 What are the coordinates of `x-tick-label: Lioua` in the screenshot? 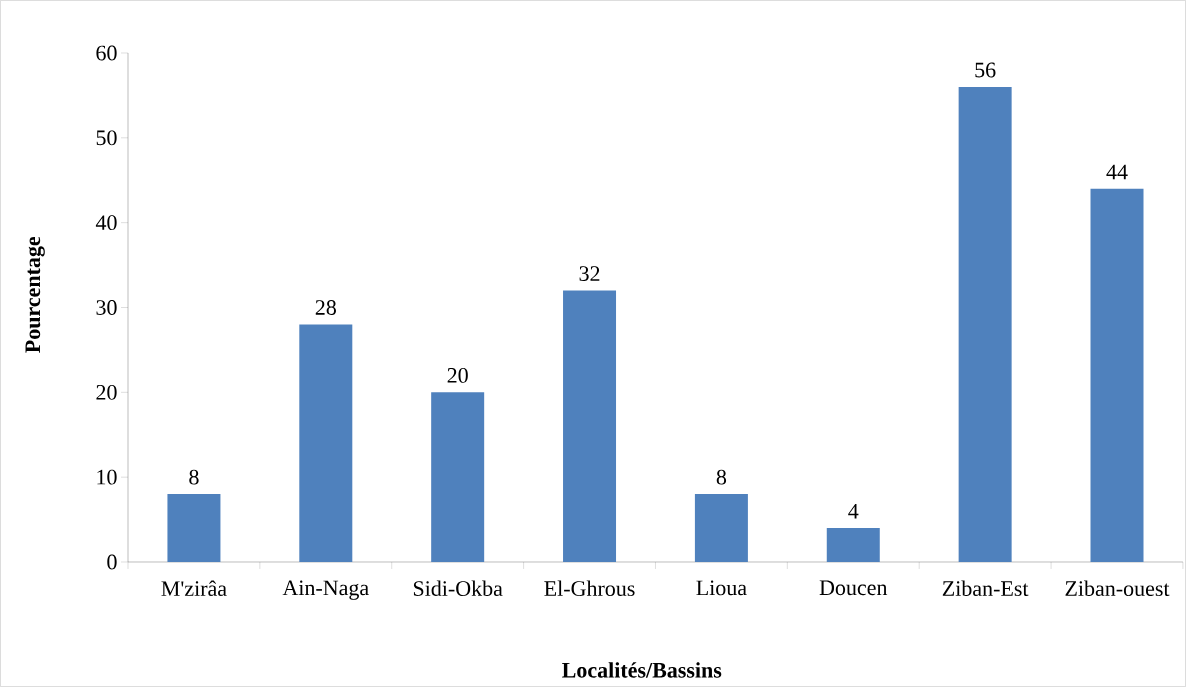 It's located at (721, 588).